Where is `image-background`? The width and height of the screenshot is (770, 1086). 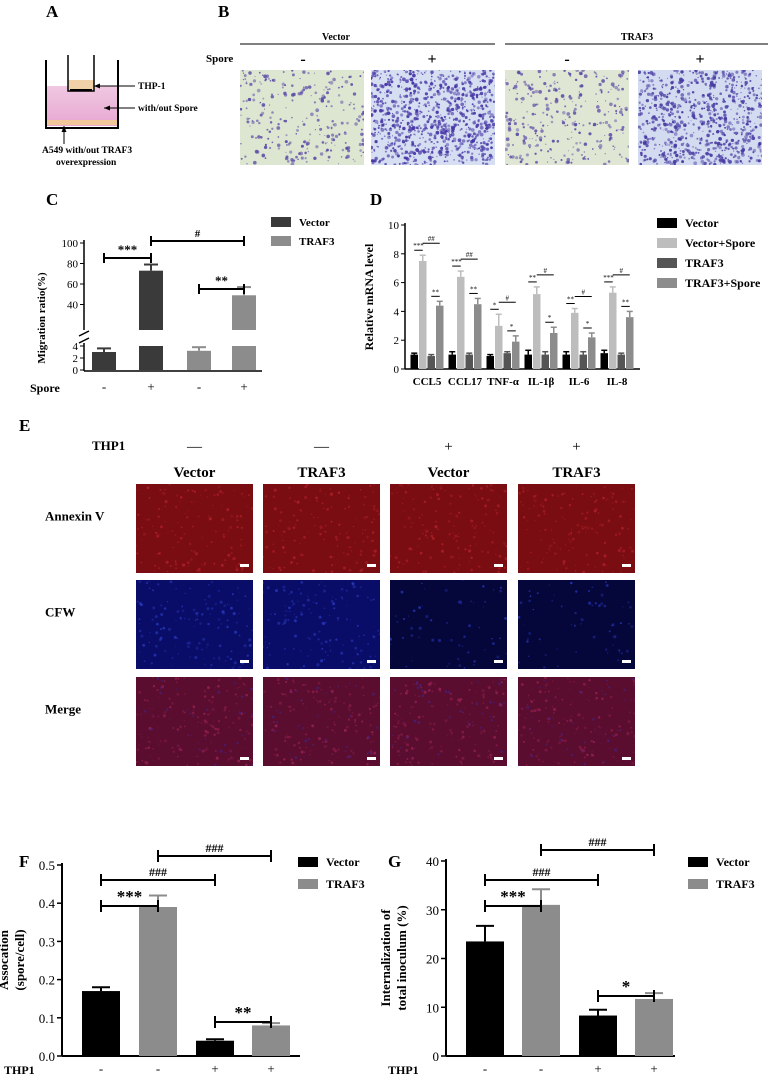
image-background is located at coordinates (321, 721).